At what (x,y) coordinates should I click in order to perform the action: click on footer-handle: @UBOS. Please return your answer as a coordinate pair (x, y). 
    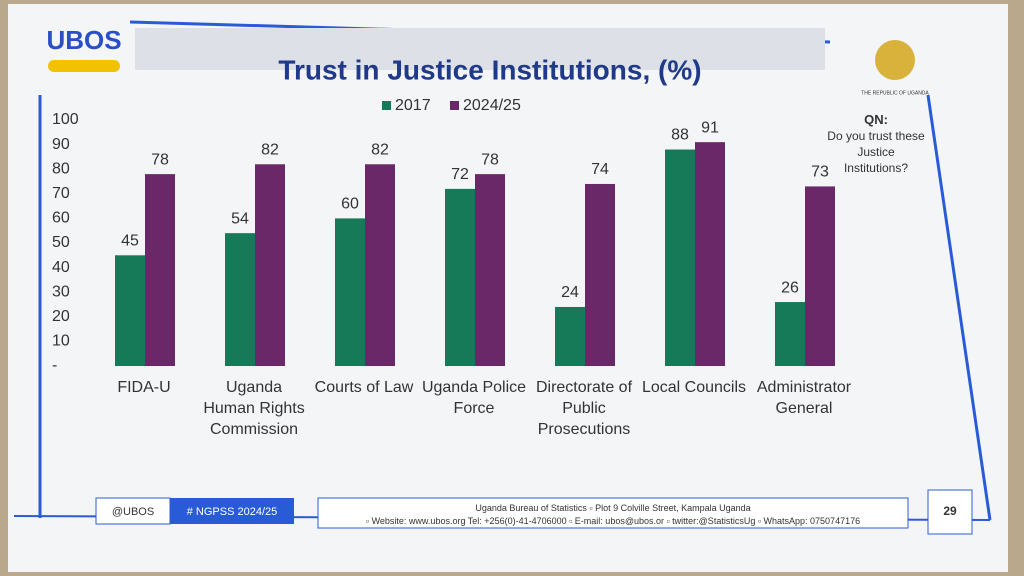
    Looking at the image, I should click on (133, 512).